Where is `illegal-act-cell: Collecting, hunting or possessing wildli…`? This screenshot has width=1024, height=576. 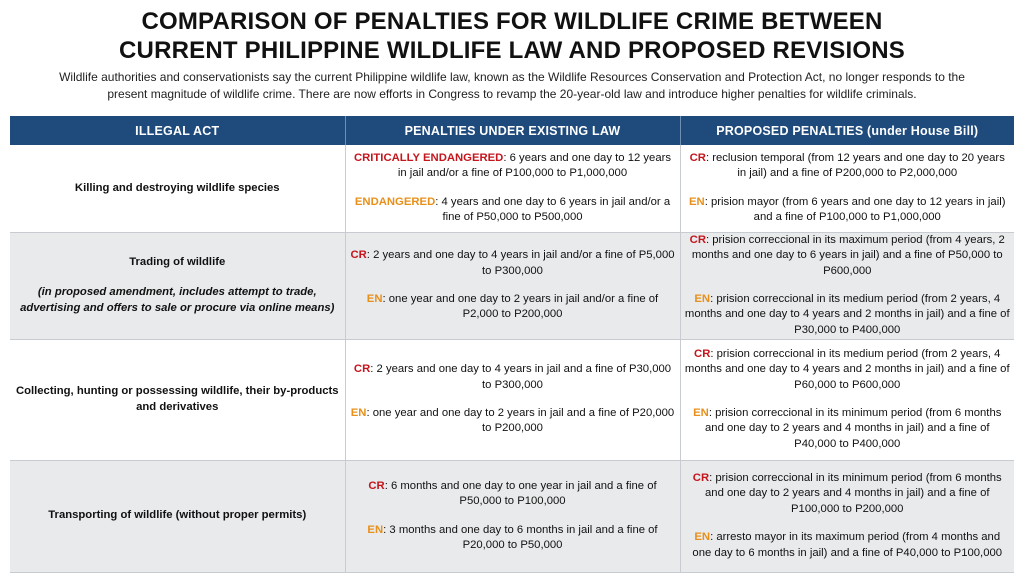 illegal-act-cell: Collecting, hunting or possessing wildli… is located at coordinates (178, 400).